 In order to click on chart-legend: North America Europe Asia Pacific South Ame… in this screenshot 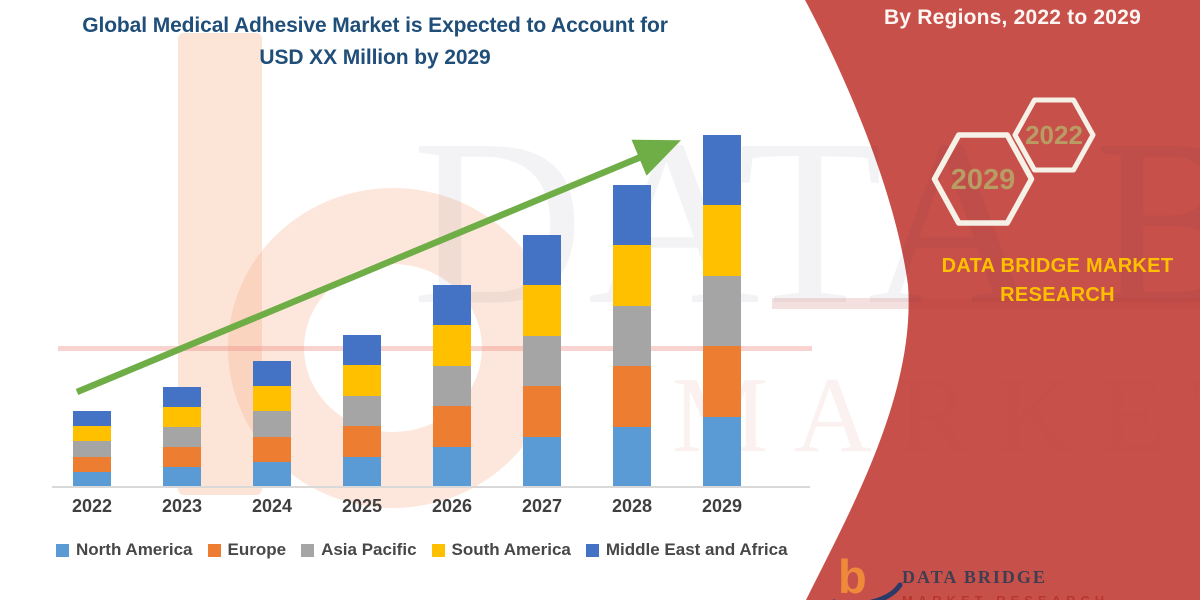, I will do `click(429, 550)`.